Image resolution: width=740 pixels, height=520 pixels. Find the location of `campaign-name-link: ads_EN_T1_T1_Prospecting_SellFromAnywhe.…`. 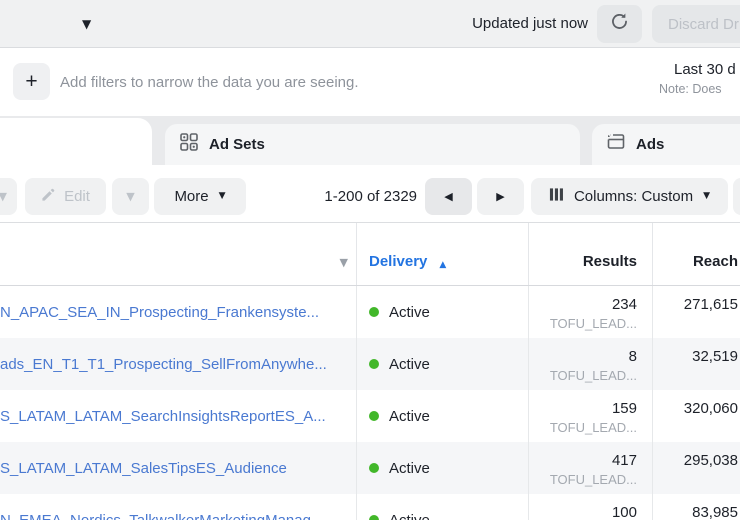

campaign-name-link: ads_EN_T1_T1_Prospecting_SellFromAnywhe.… is located at coordinates (163, 364).